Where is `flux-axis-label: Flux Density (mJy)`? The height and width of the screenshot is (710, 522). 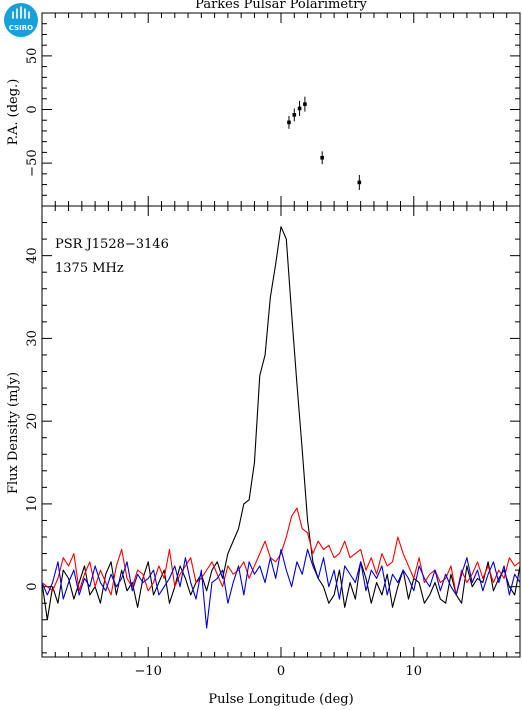
flux-axis-label: Flux Density (mJy) is located at coordinates (13, 433).